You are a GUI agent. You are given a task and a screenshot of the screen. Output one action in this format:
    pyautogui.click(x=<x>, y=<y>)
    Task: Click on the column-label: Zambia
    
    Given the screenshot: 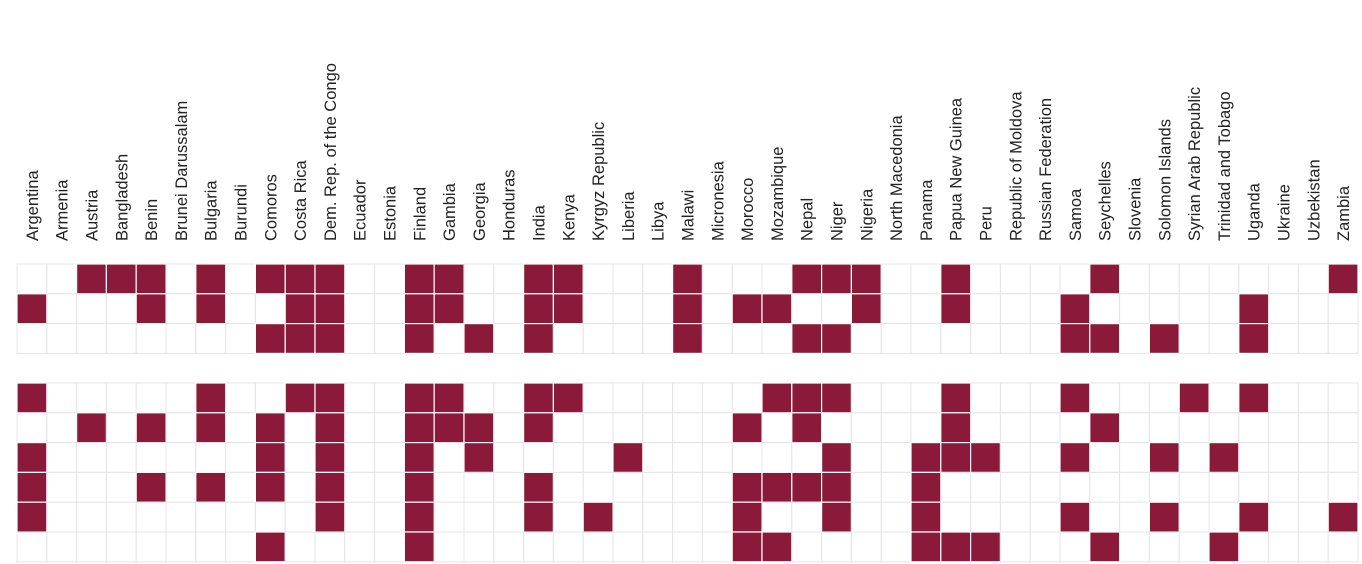 What is the action you would take?
    pyautogui.click(x=1344, y=213)
    